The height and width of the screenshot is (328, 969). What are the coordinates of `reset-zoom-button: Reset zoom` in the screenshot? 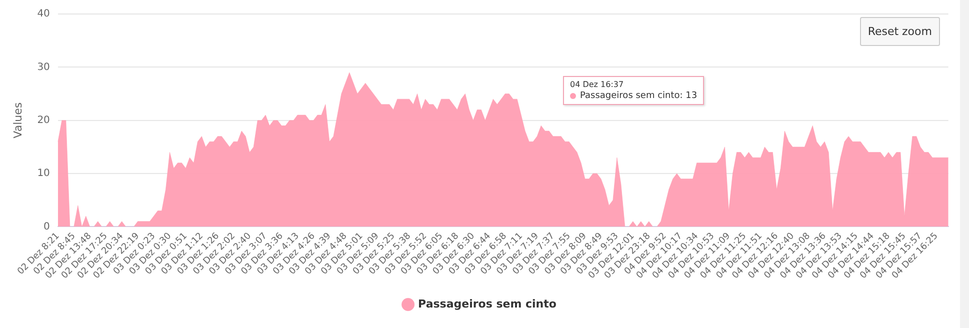 It's located at (900, 31).